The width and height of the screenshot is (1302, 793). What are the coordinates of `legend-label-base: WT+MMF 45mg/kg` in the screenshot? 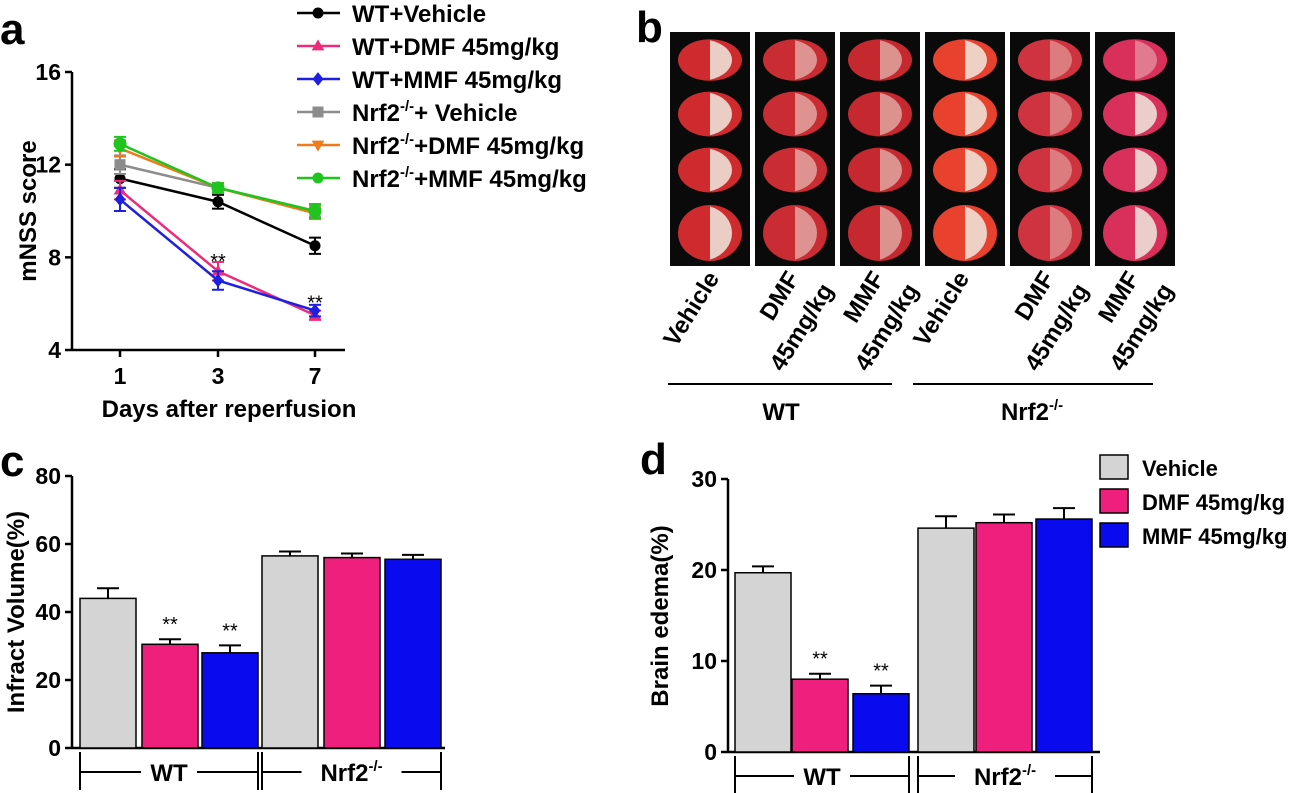 It's located at (457, 80).